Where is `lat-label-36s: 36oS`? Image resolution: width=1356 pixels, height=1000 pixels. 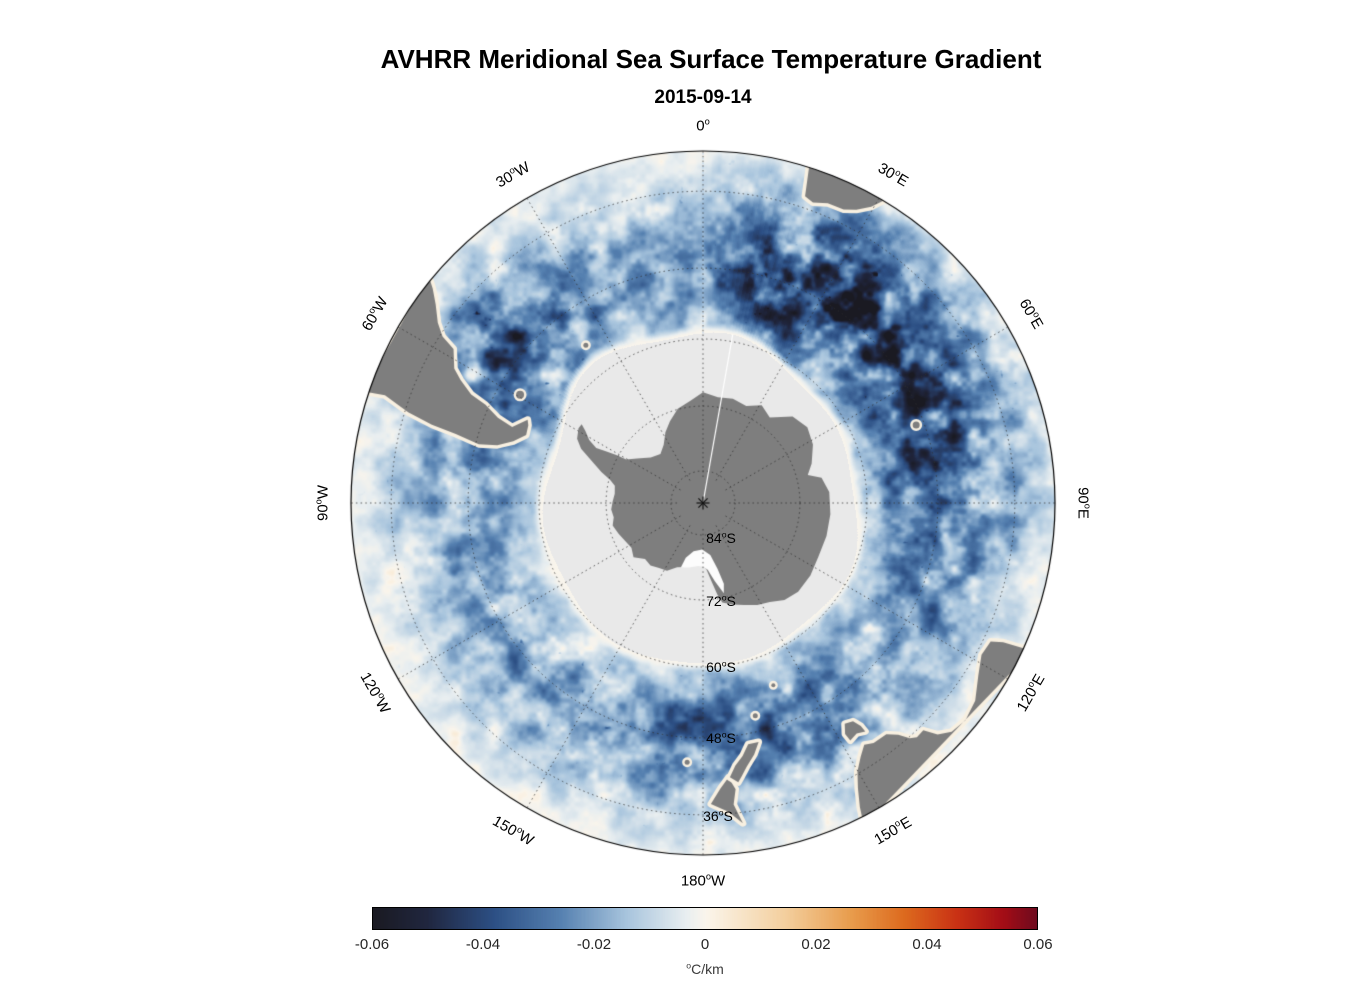 lat-label-36s: 36oS is located at coordinates (718, 815).